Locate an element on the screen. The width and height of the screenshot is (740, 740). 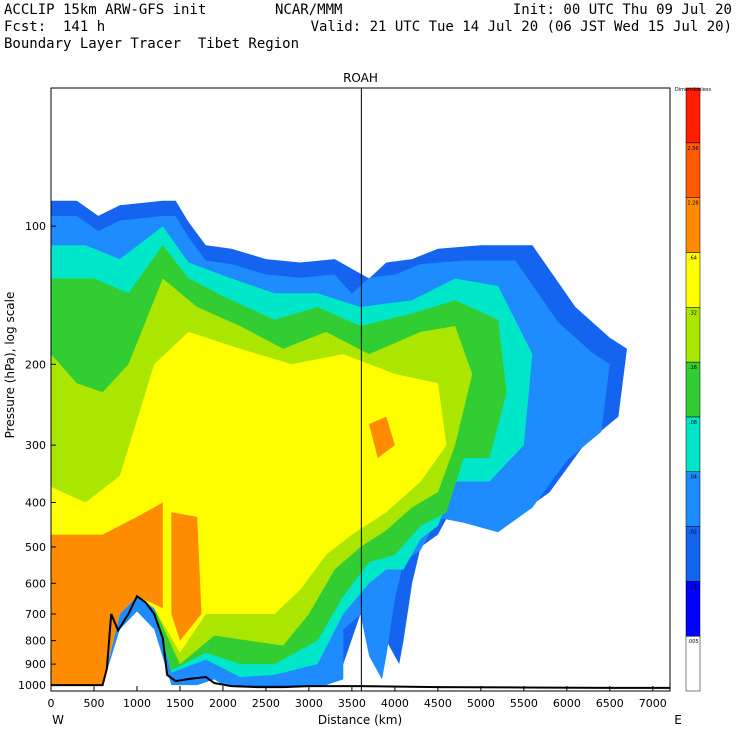
y-tick-label: 1000 is located at coordinates (32, 685).